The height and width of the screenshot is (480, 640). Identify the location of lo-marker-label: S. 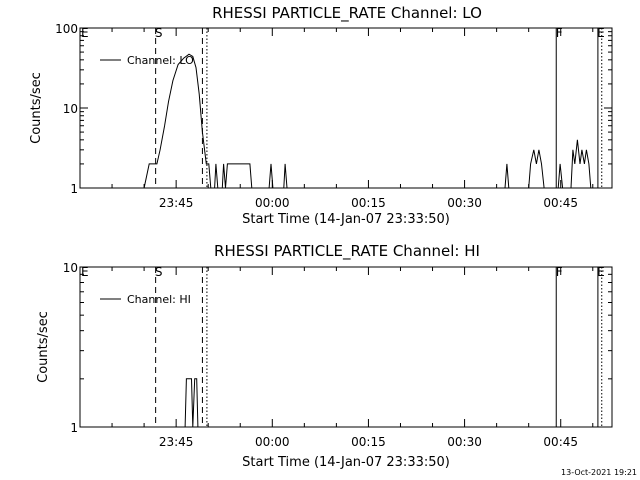
(159, 33).